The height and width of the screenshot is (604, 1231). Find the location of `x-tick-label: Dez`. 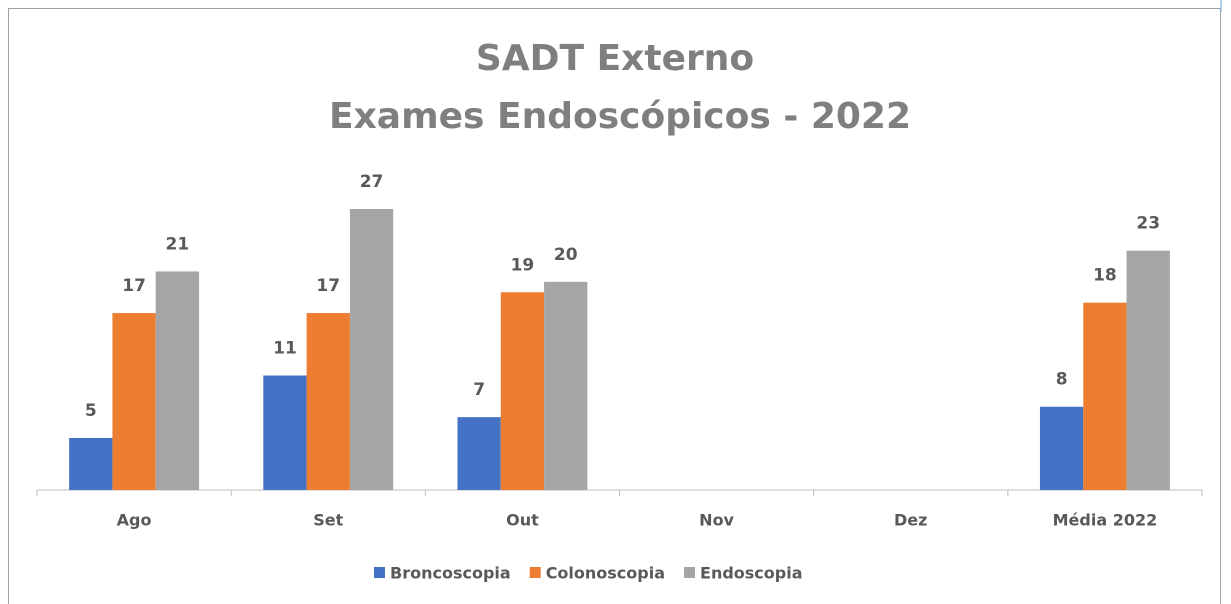

x-tick-label: Dez is located at coordinates (910, 520).